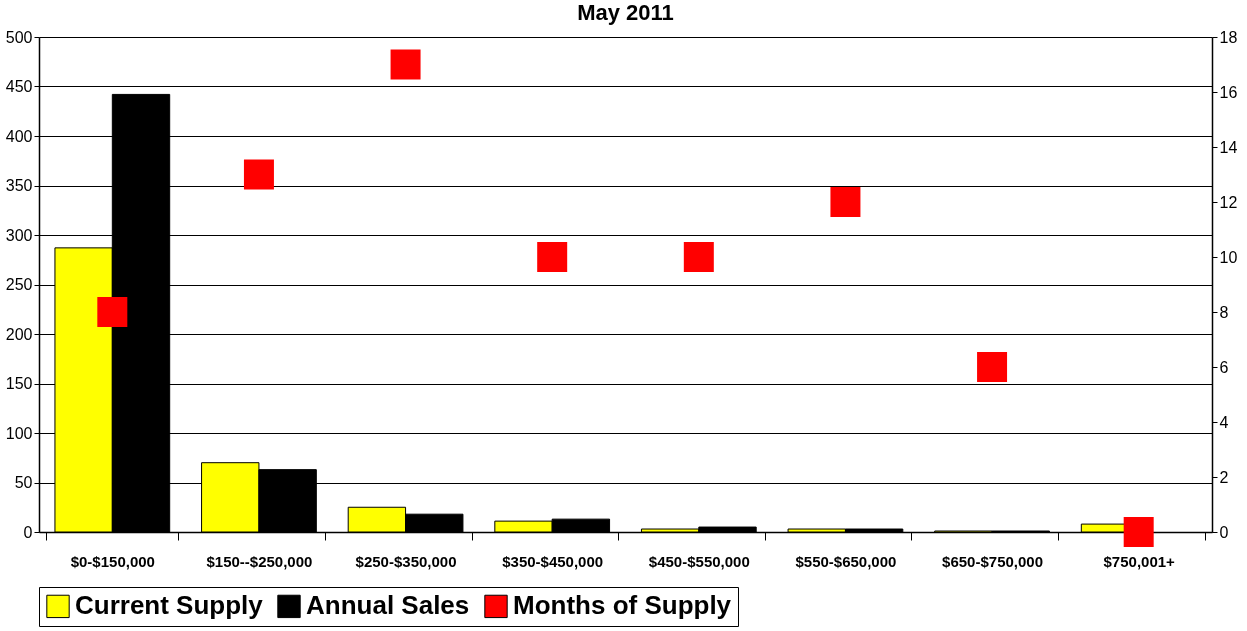 The width and height of the screenshot is (1247, 631). What do you see at coordinates (19, 37) in the screenshot?
I see `y-tick-label: 500` at bounding box center [19, 37].